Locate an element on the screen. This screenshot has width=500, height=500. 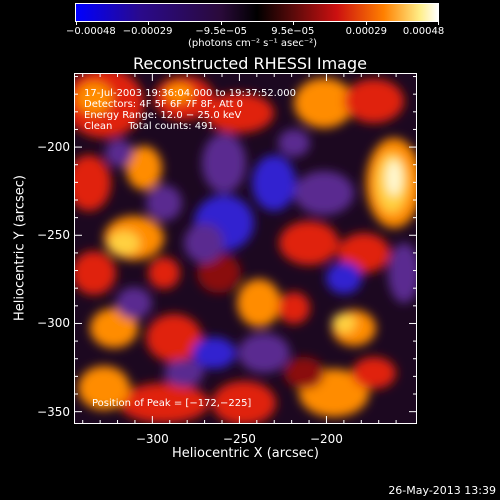
x-tick-label: −200 is located at coordinates (326, 439).